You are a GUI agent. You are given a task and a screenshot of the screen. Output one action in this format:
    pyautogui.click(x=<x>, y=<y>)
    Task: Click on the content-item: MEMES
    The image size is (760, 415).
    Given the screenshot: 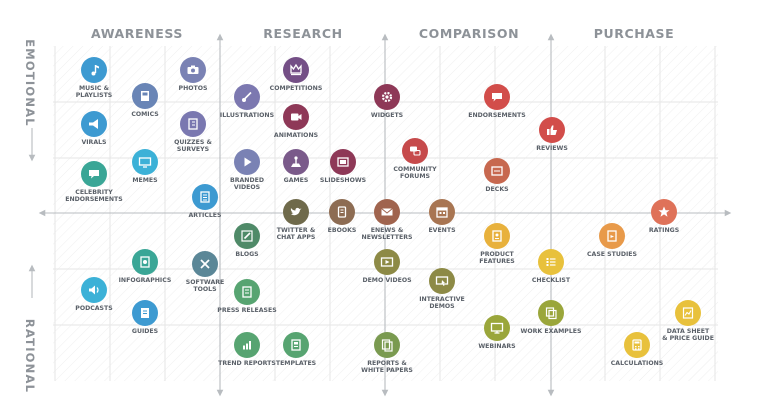 What is the action you would take?
    pyautogui.click(x=145, y=166)
    